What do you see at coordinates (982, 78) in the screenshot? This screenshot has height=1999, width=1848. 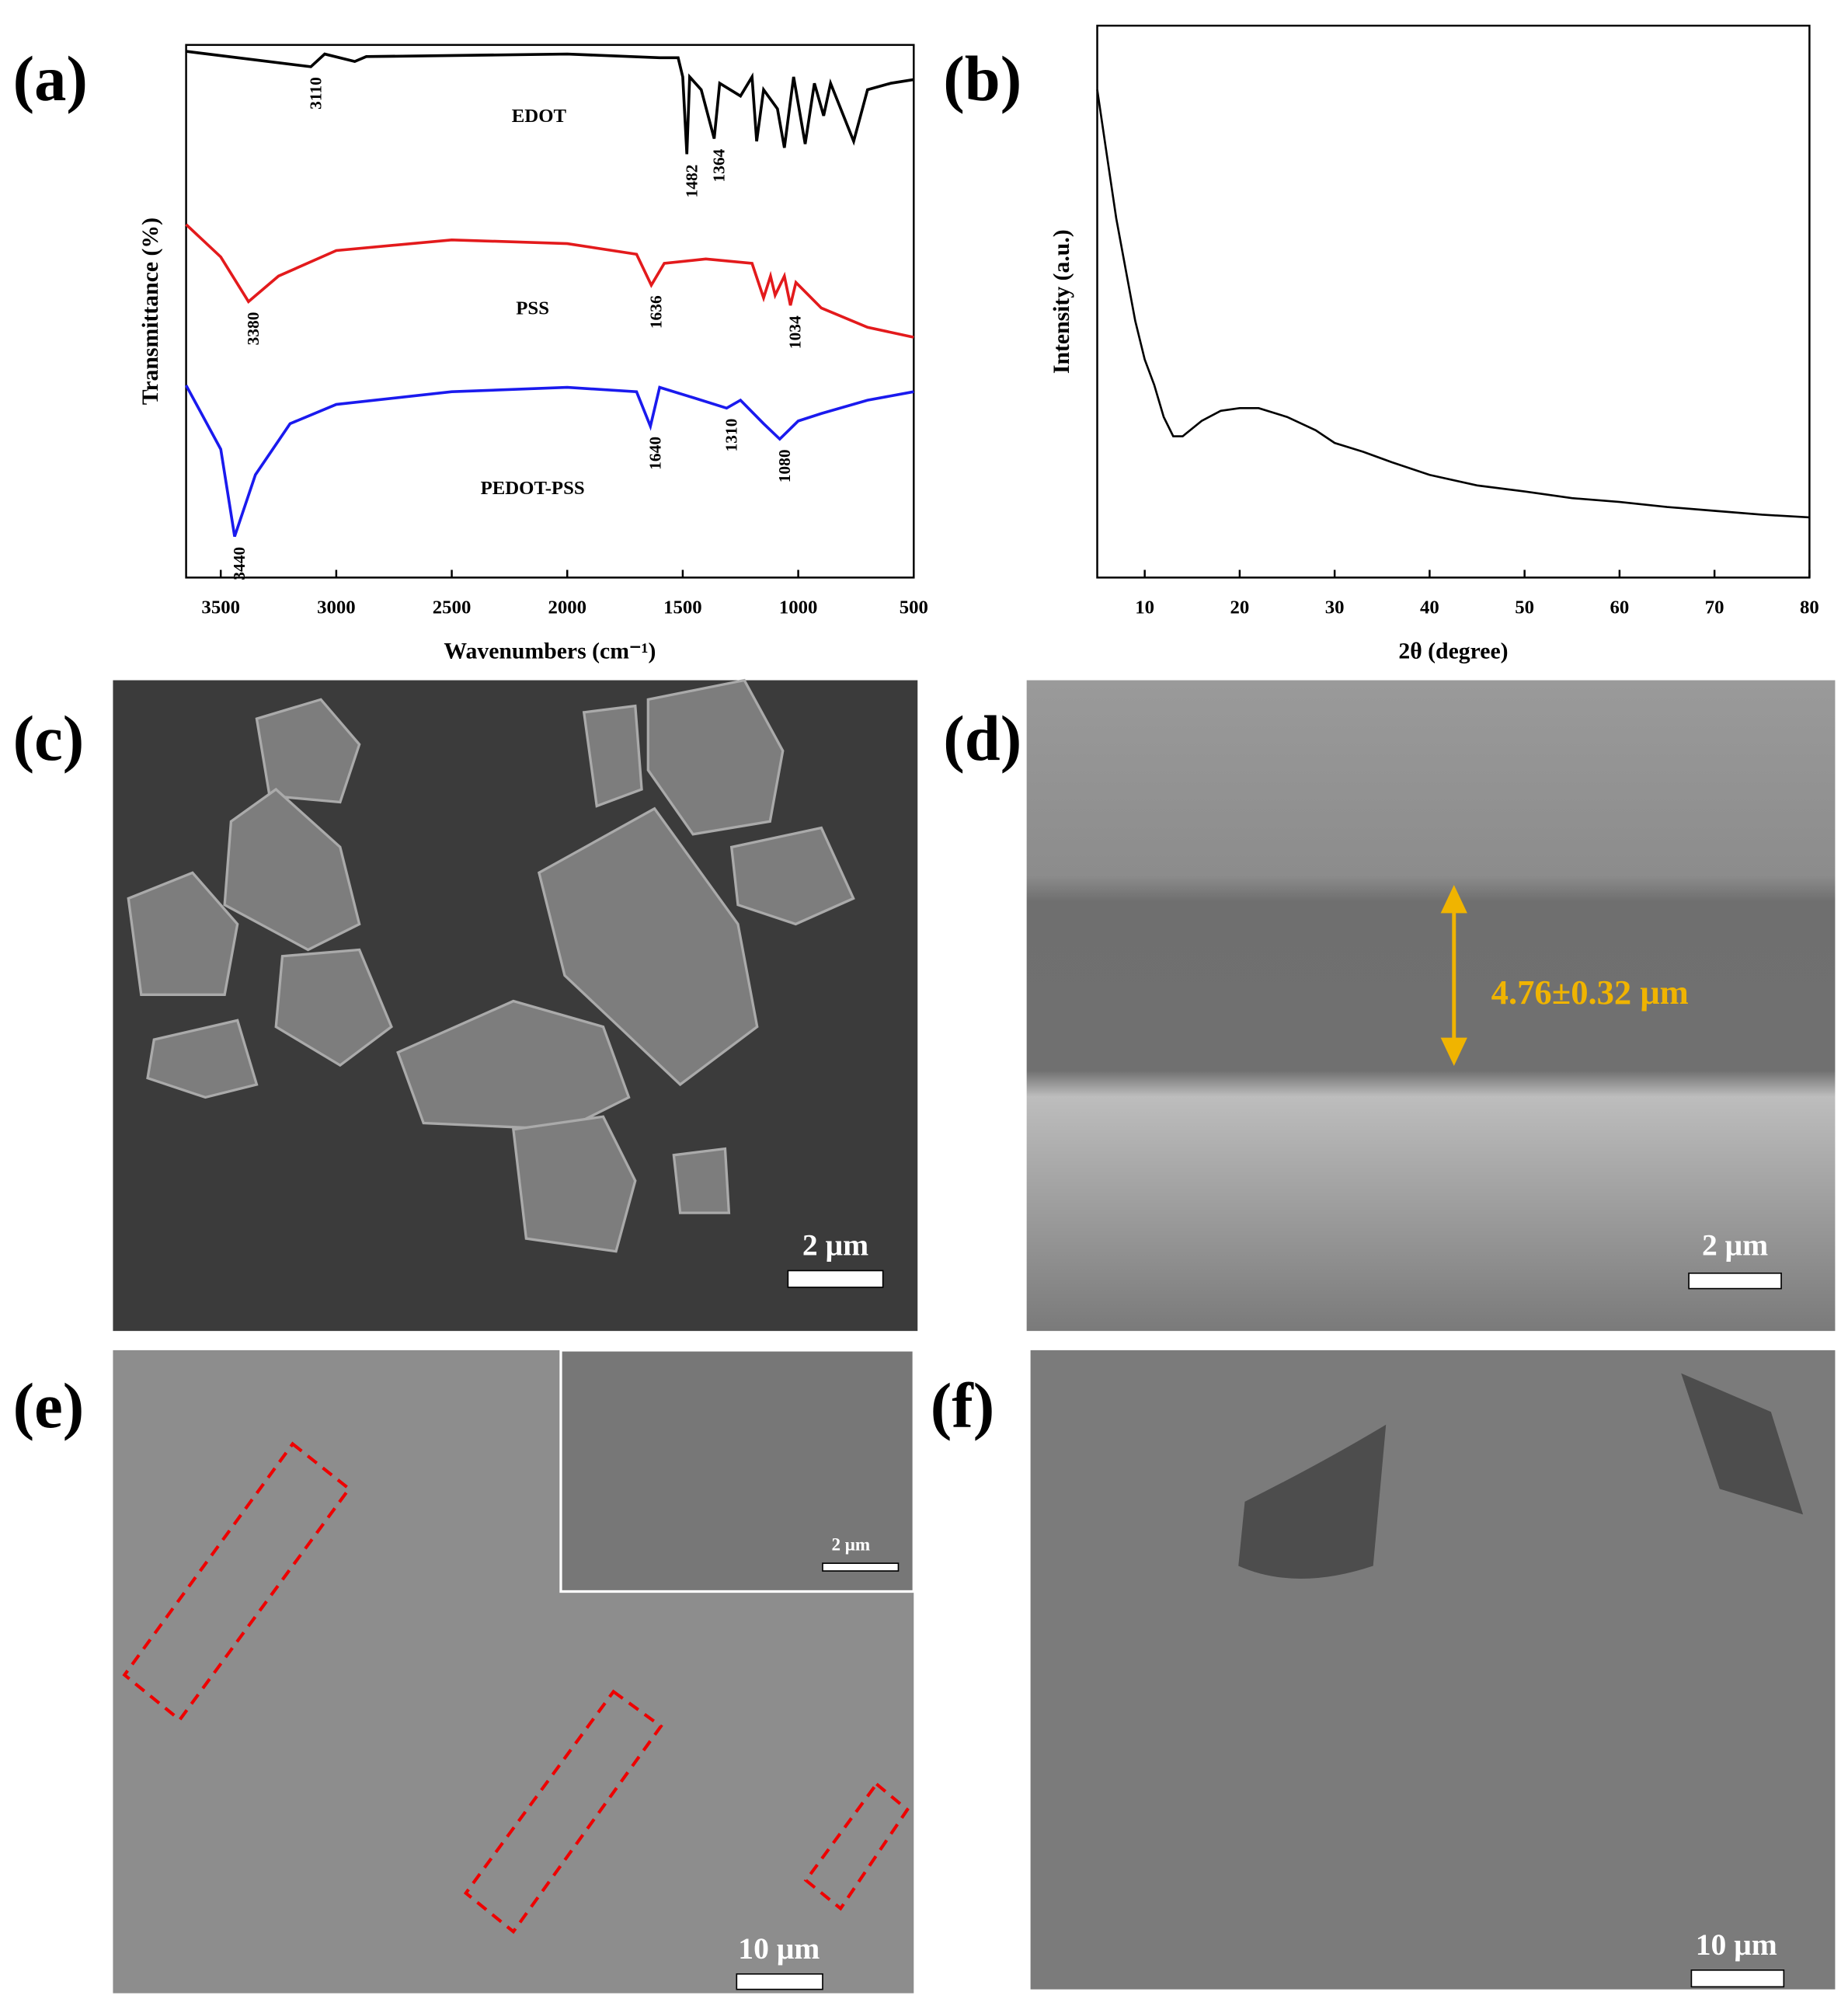 I see `panel-label: (b)` at bounding box center [982, 78].